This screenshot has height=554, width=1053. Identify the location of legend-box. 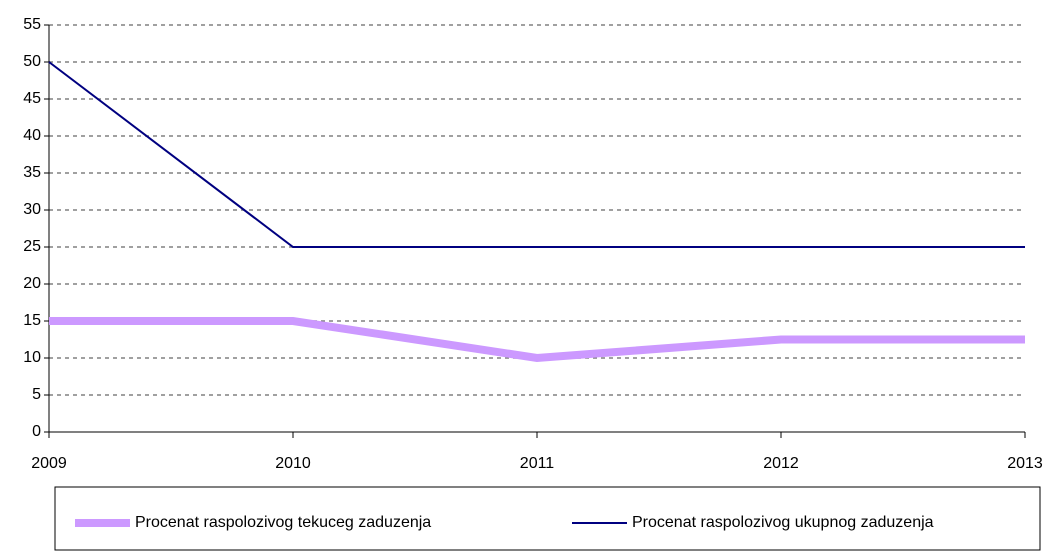
(547, 518).